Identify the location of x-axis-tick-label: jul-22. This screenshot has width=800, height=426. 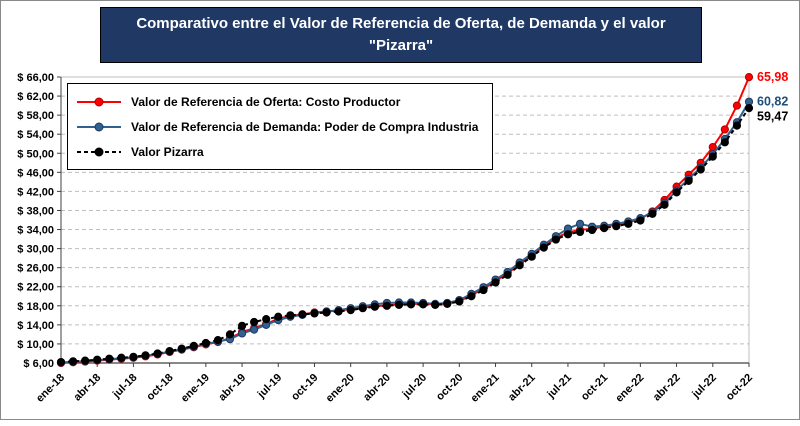
(704, 387).